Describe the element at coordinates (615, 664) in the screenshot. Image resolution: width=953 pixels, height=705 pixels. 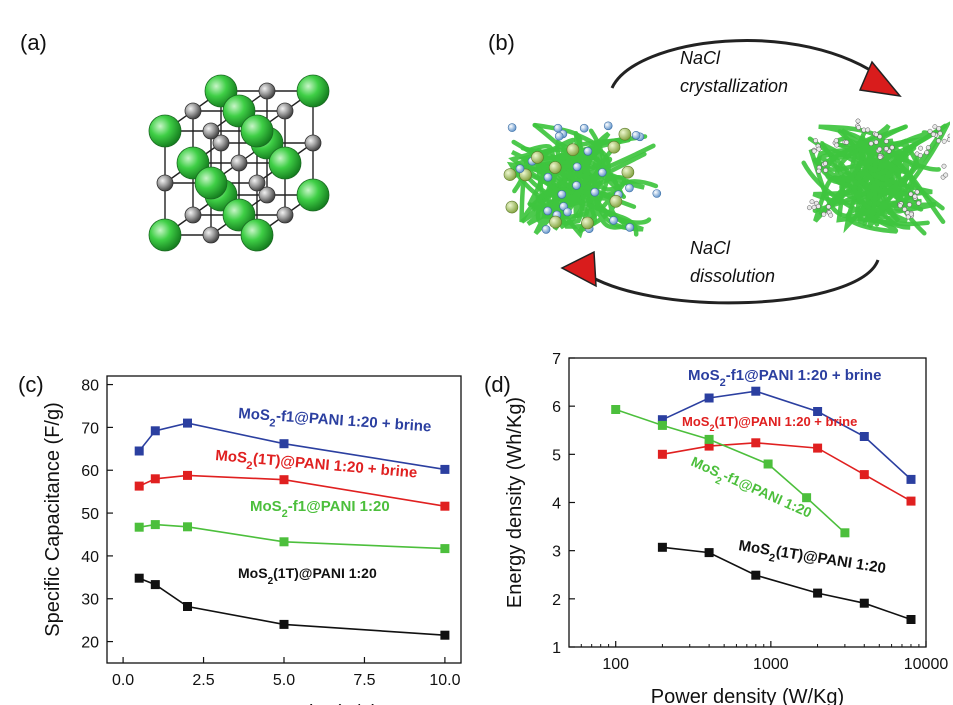
I see `x-tick-label: 100` at that location.